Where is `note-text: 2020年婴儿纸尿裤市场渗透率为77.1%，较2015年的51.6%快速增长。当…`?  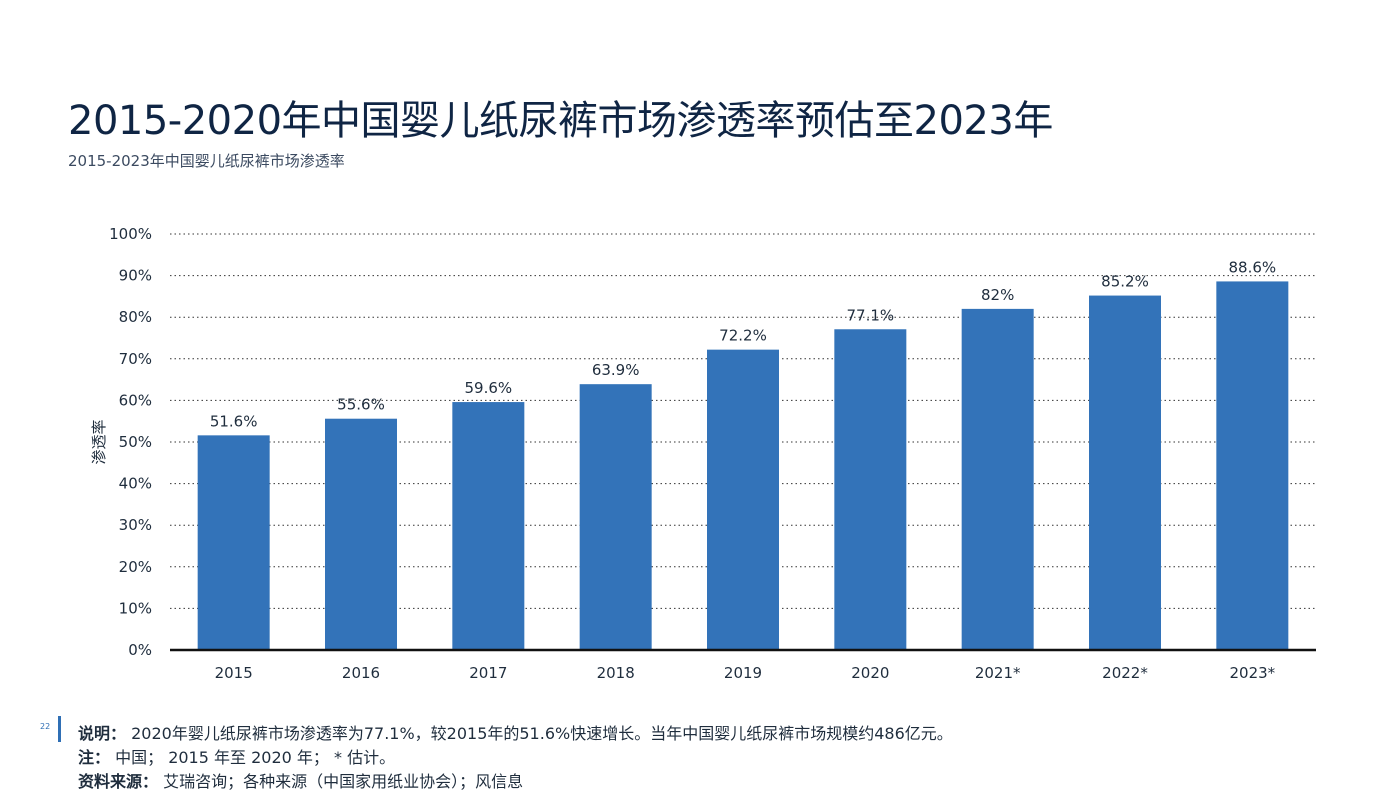 note-text: 2020年婴儿纸尿裤市场渗透率为77.1%，较2015年的51.6%快速增长。当… is located at coordinates (542, 733).